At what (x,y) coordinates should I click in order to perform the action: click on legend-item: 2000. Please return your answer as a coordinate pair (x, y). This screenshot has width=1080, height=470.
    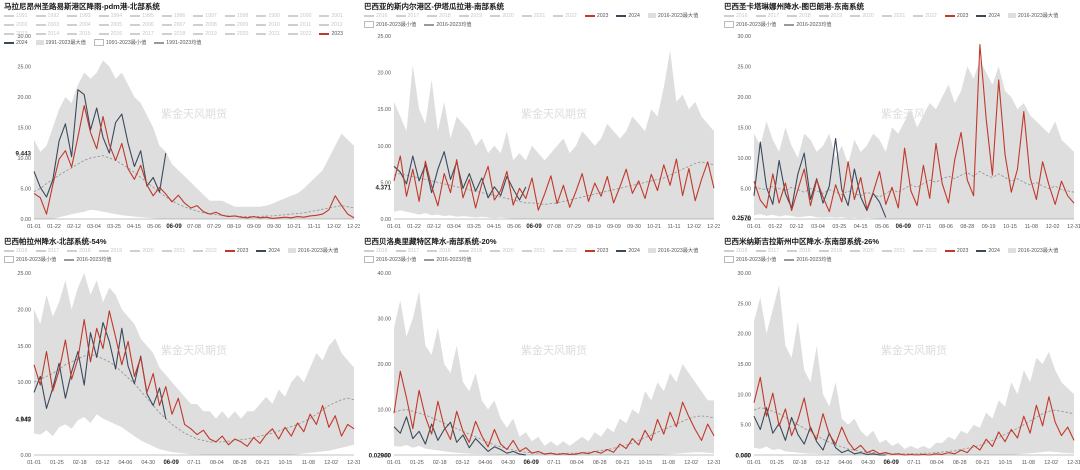
    Looking at the image, I should click on (299, 16).